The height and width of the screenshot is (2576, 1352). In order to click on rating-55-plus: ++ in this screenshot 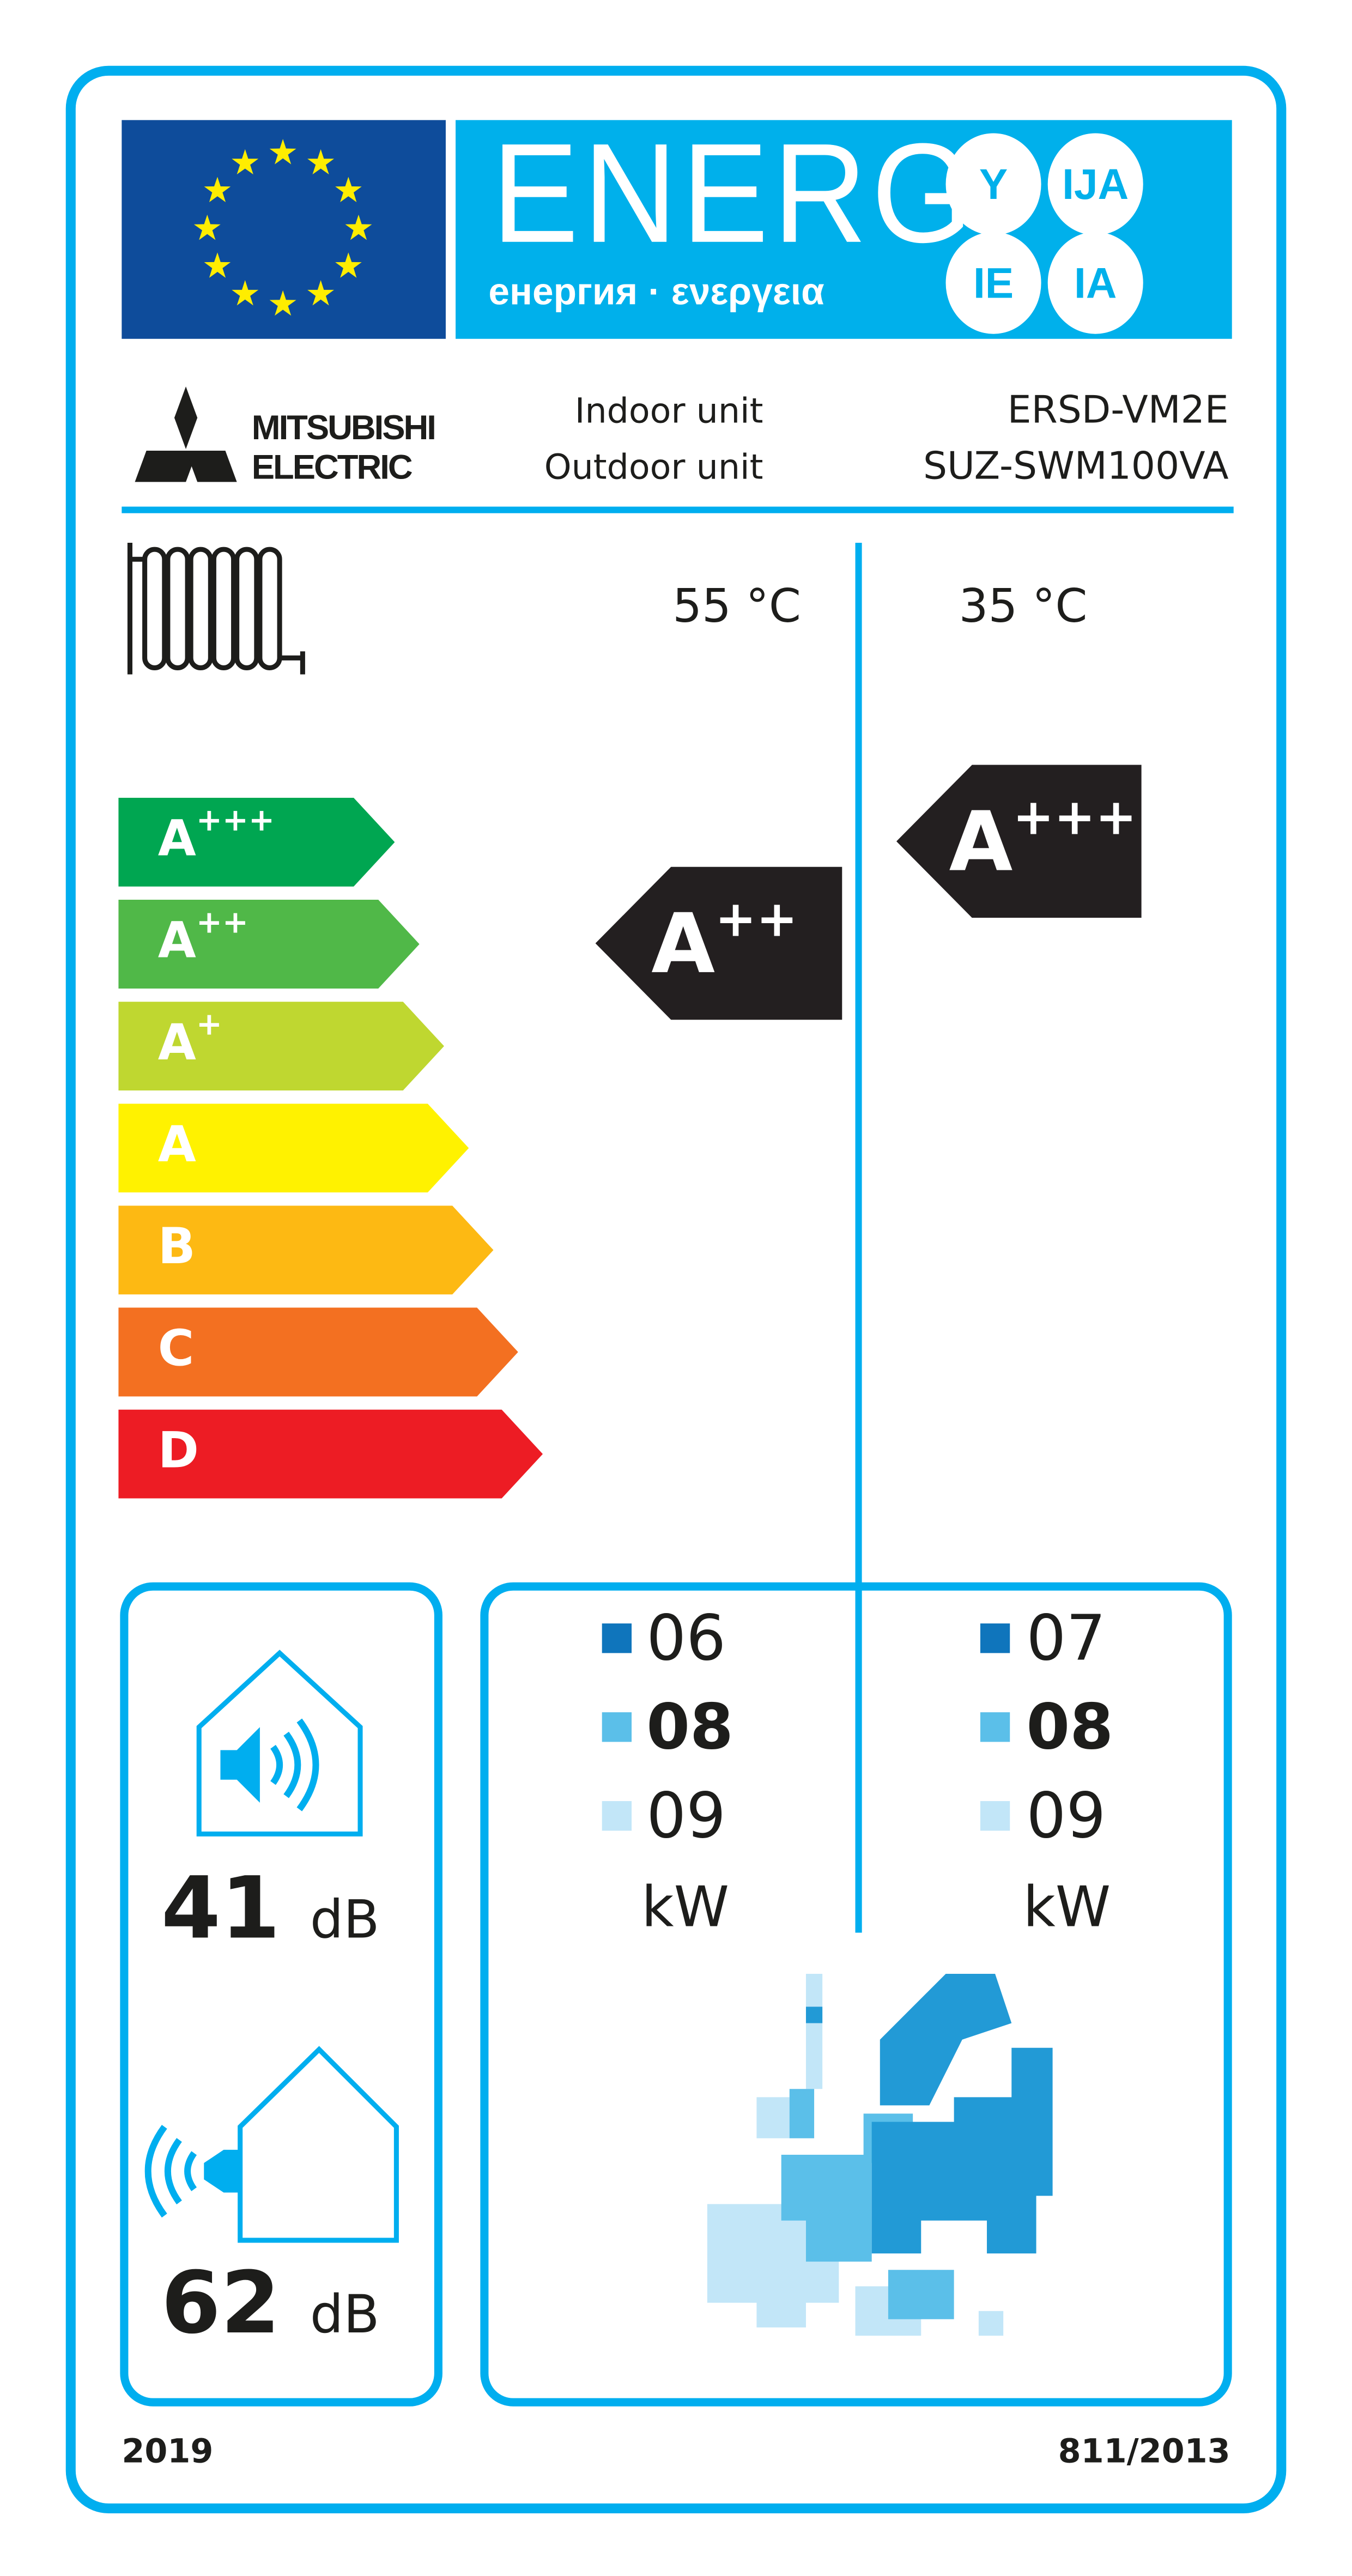, I will do `click(756, 920)`.